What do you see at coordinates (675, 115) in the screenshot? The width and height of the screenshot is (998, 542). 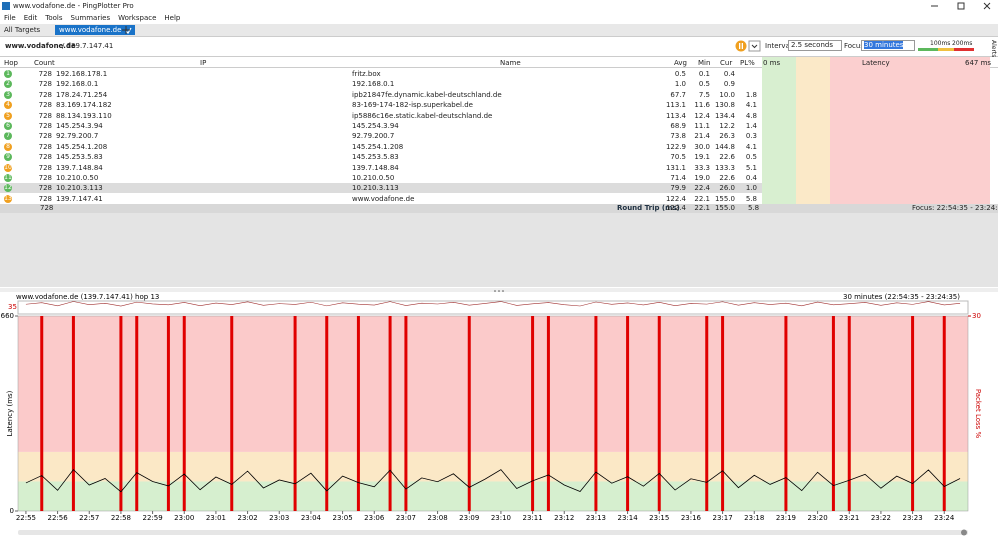 I see `cell: 113.4` at bounding box center [675, 115].